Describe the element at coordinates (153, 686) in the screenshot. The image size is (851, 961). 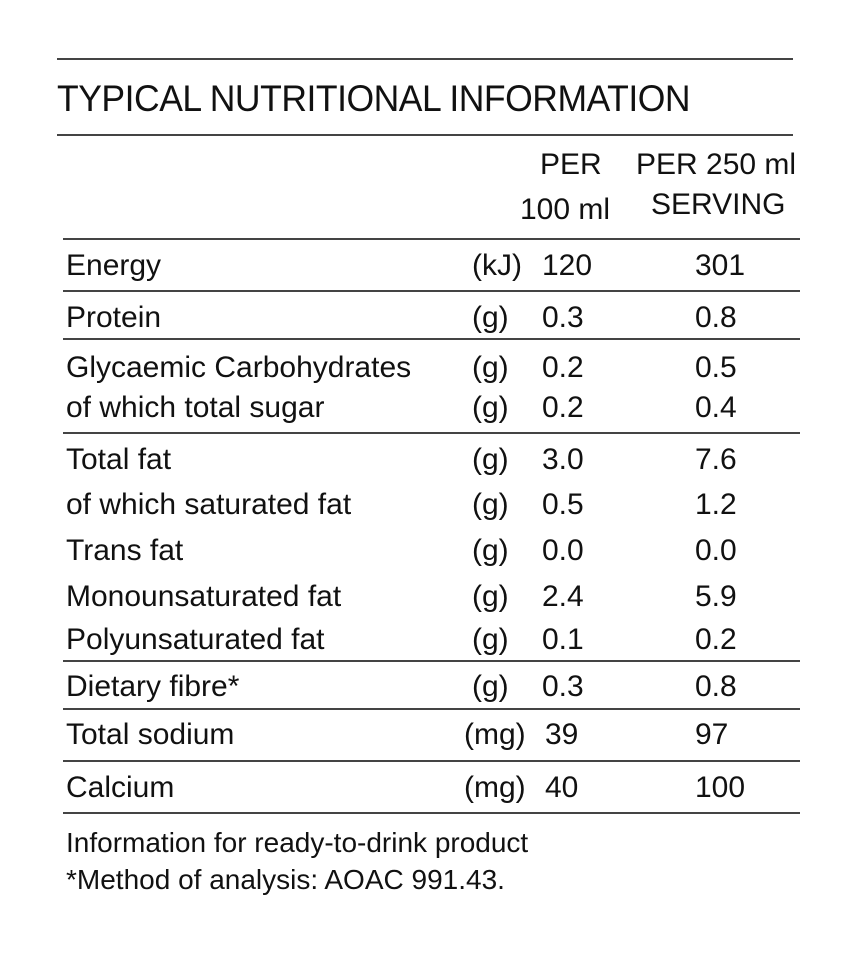
I see `row-label: Dietary fibre*` at that location.